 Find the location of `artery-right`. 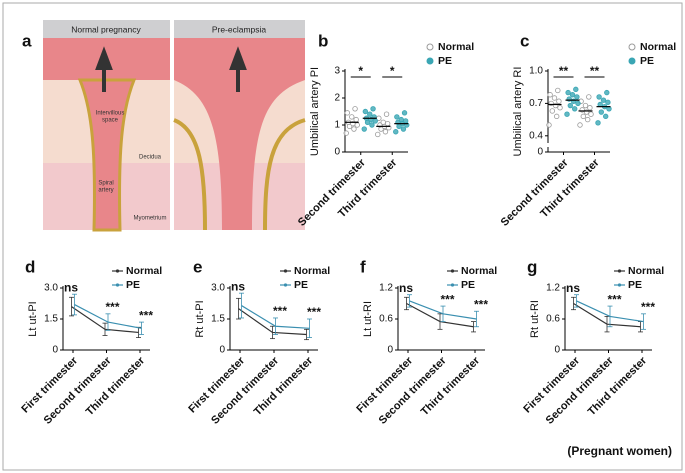

artery-right is located at coordinates (239, 155).